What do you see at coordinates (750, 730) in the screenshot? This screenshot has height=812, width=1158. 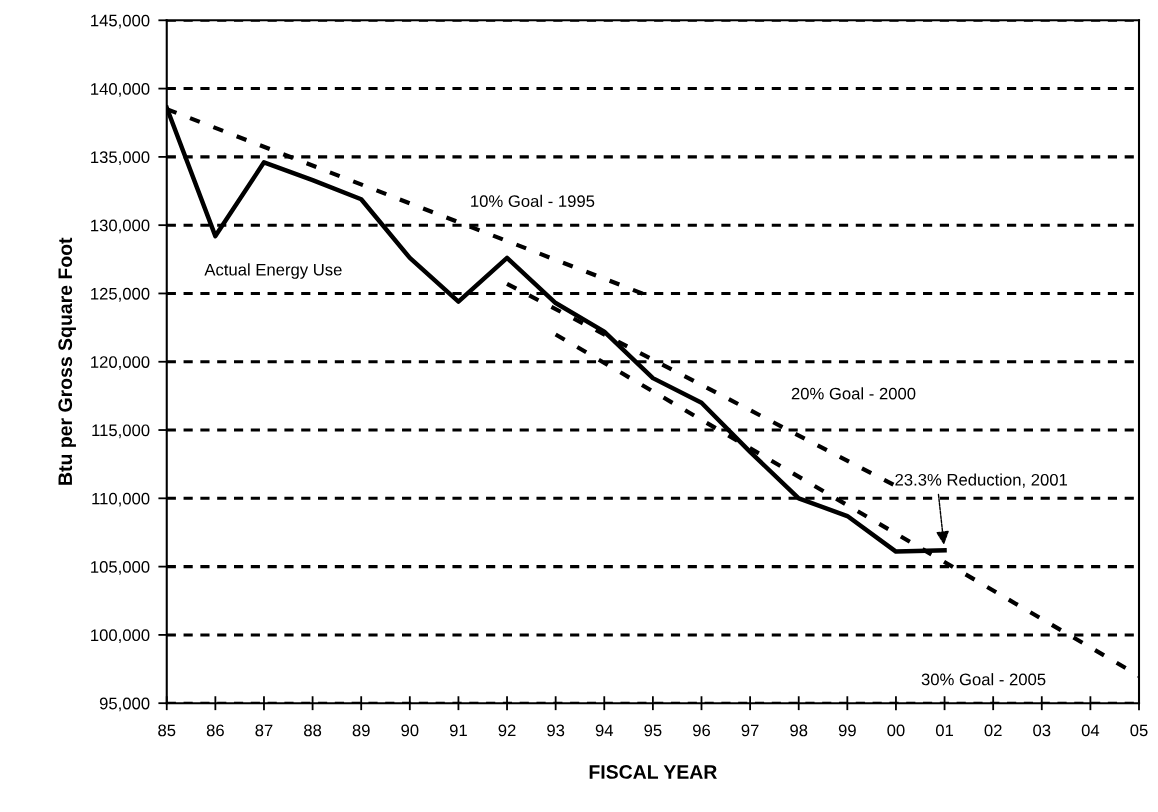 I see `x-tick-label: 97` at bounding box center [750, 730].